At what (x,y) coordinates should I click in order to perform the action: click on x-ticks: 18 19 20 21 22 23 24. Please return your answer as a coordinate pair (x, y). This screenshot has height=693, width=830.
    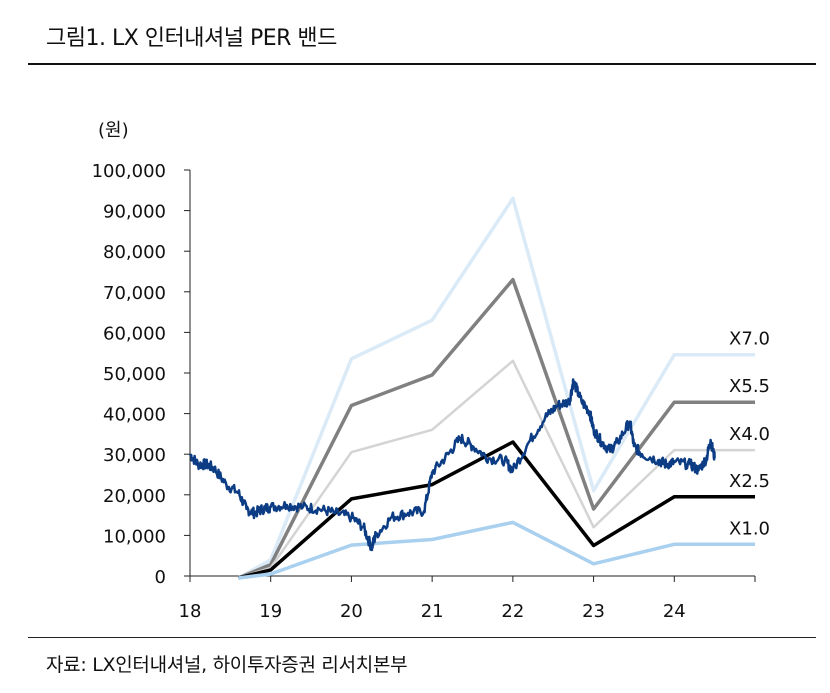
    Looking at the image, I should click on (467, 599).